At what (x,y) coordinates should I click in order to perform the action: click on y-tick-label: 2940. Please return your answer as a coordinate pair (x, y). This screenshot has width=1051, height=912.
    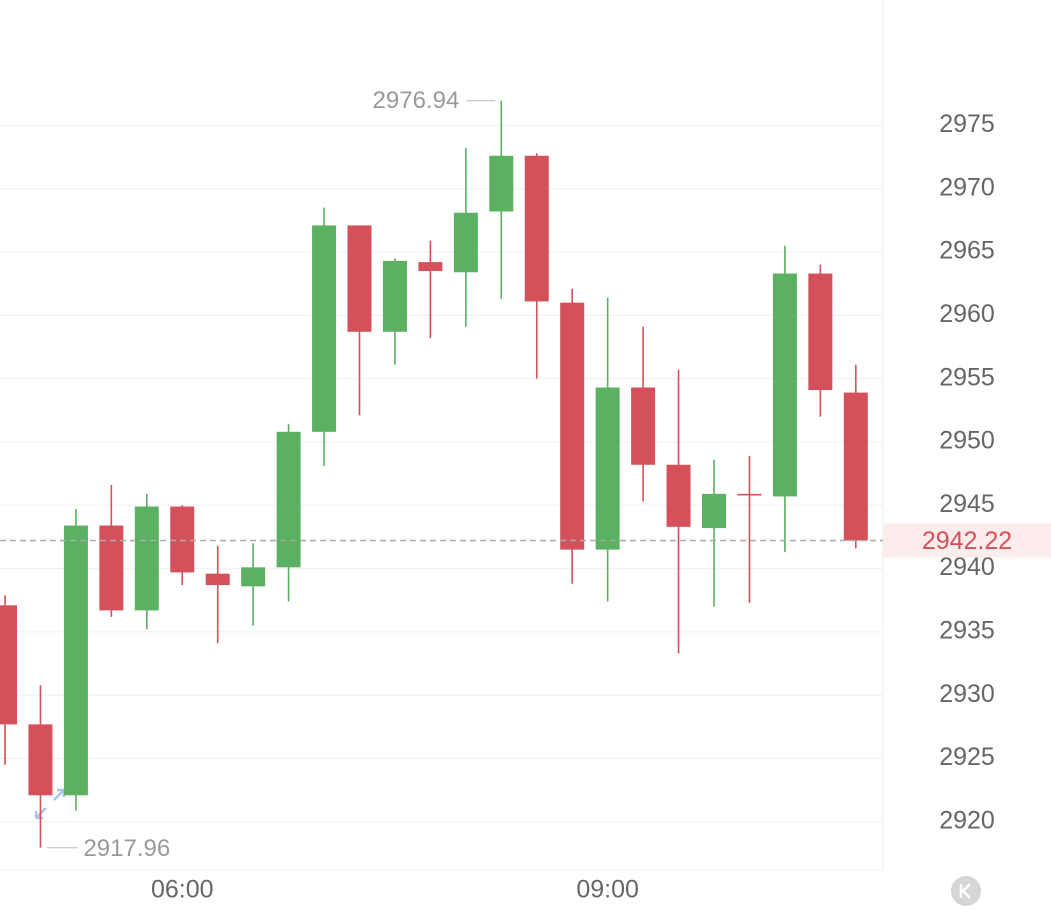
    Looking at the image, I should click on (967, 567).